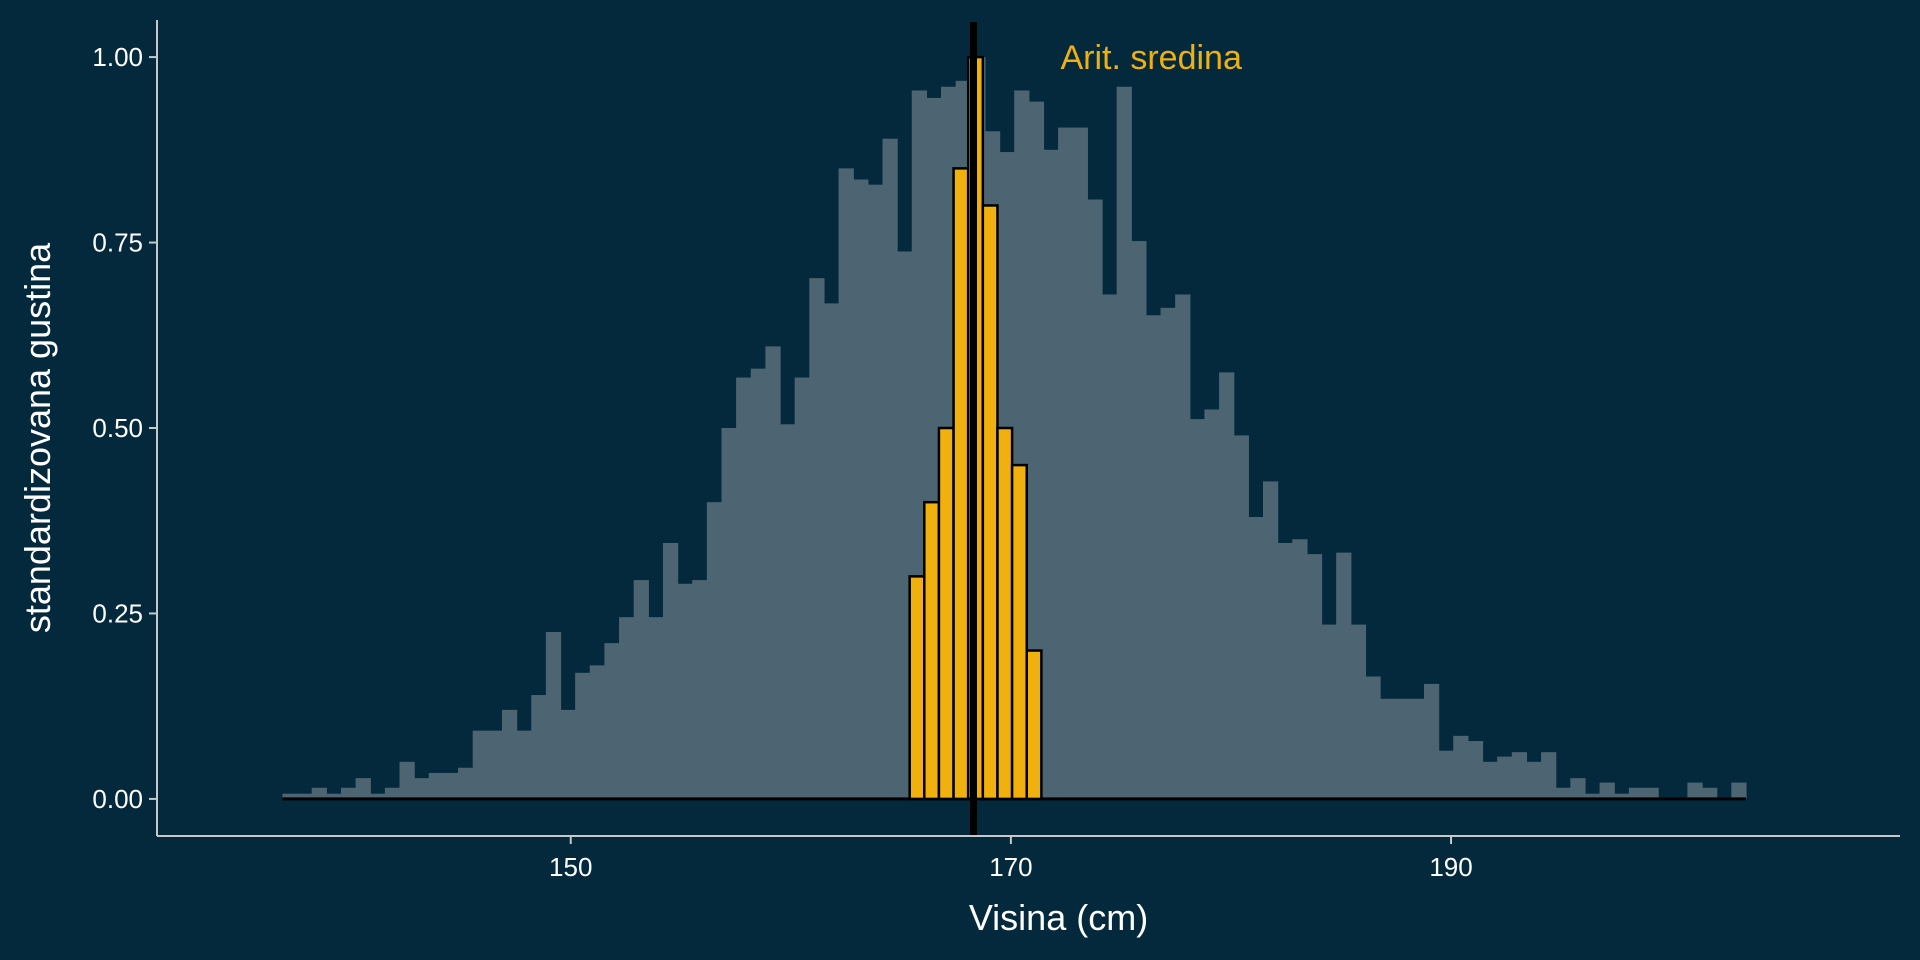 Image resolution: width=1920 pixels, height=960 pixels. I want to click on x-tick-label: 150, so click(570, 867).